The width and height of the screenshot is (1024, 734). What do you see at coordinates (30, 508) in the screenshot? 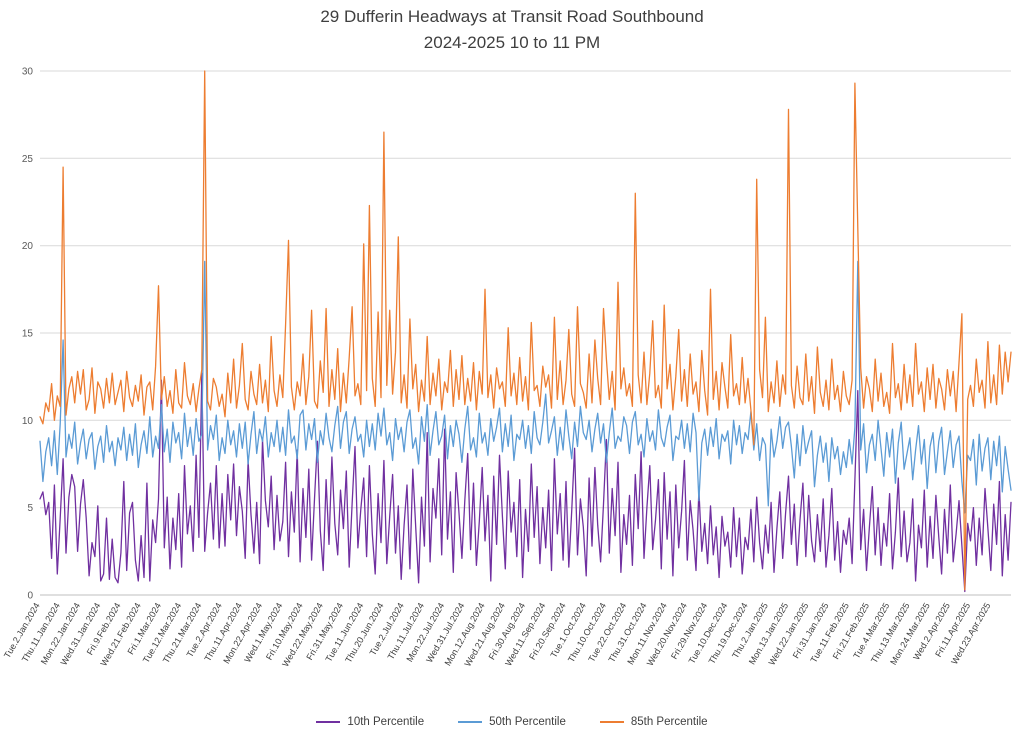
I see `y-tick-label: 5` at bounding box center [30, 508].